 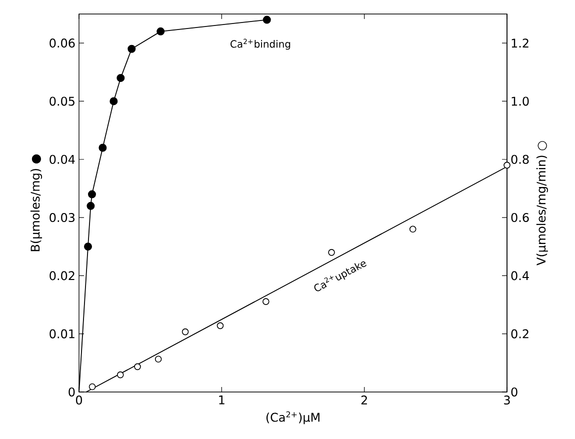 What do you see at coordinates (62, 101) in the screenshot?
I see `y-tick-label: 0.05` at bounding box center [62, 101].